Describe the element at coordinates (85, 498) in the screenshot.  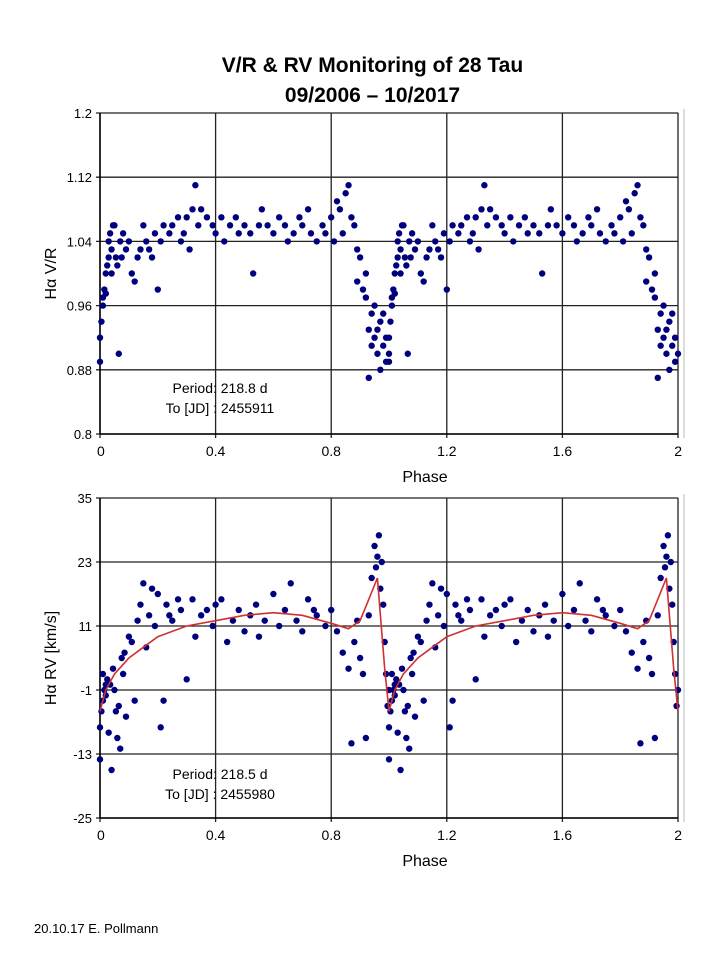
I see `y-tick-label: 35` at that location.